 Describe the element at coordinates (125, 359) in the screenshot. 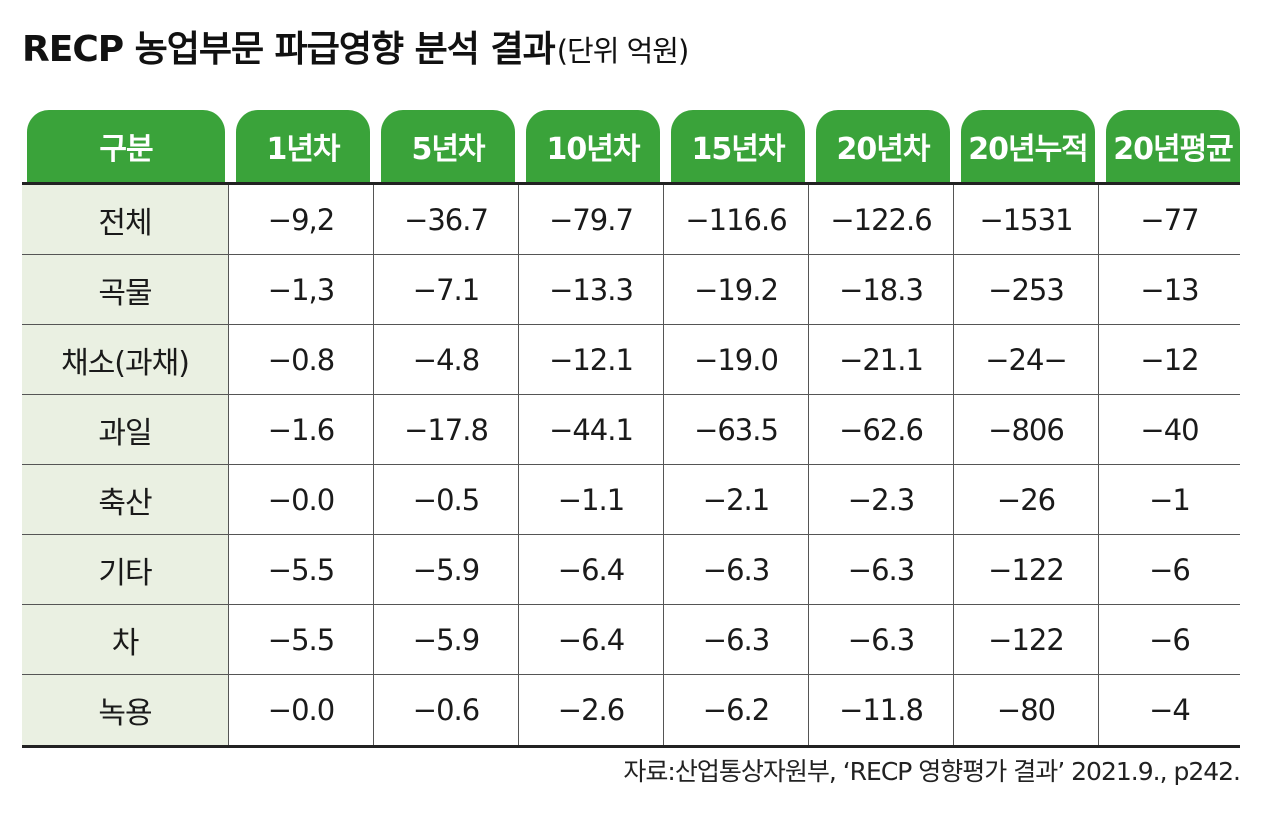

I see `row-label: 채소(과채)` at that location.